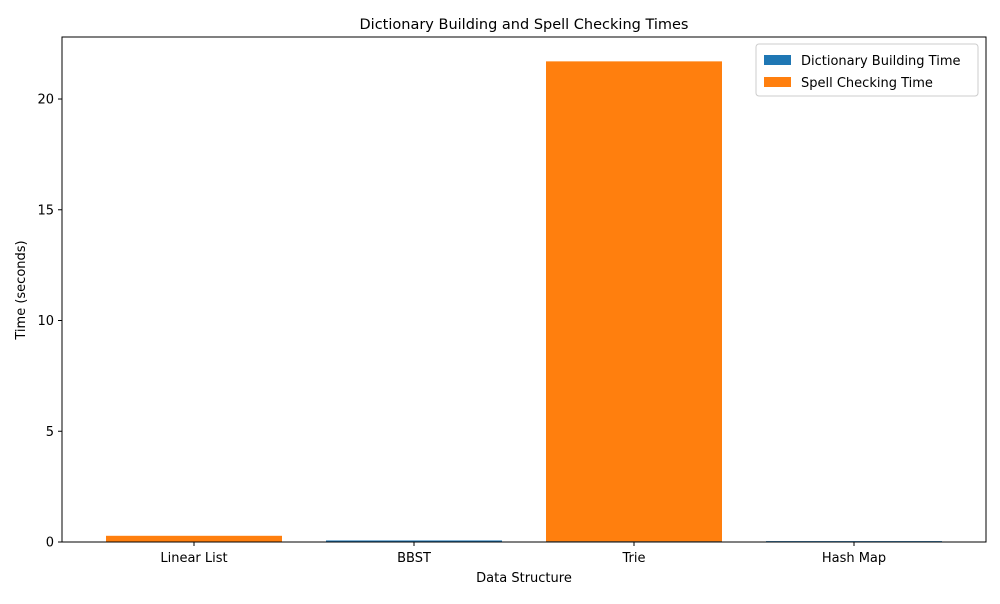 This screenshot has width=1000, height=604. I want to click on y-tick-label: 10, so click(45, 321).